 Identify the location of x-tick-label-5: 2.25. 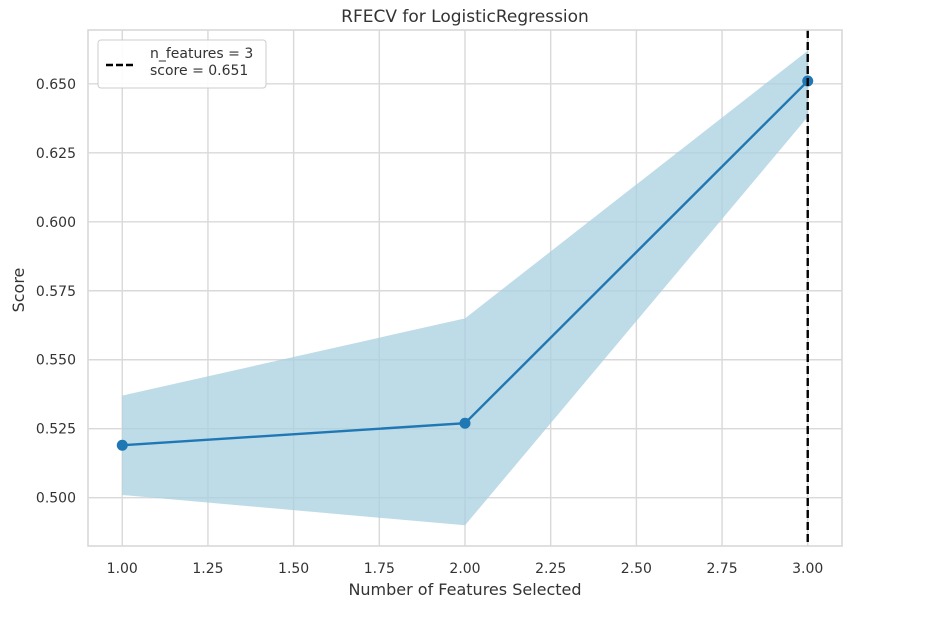
(550, 569).